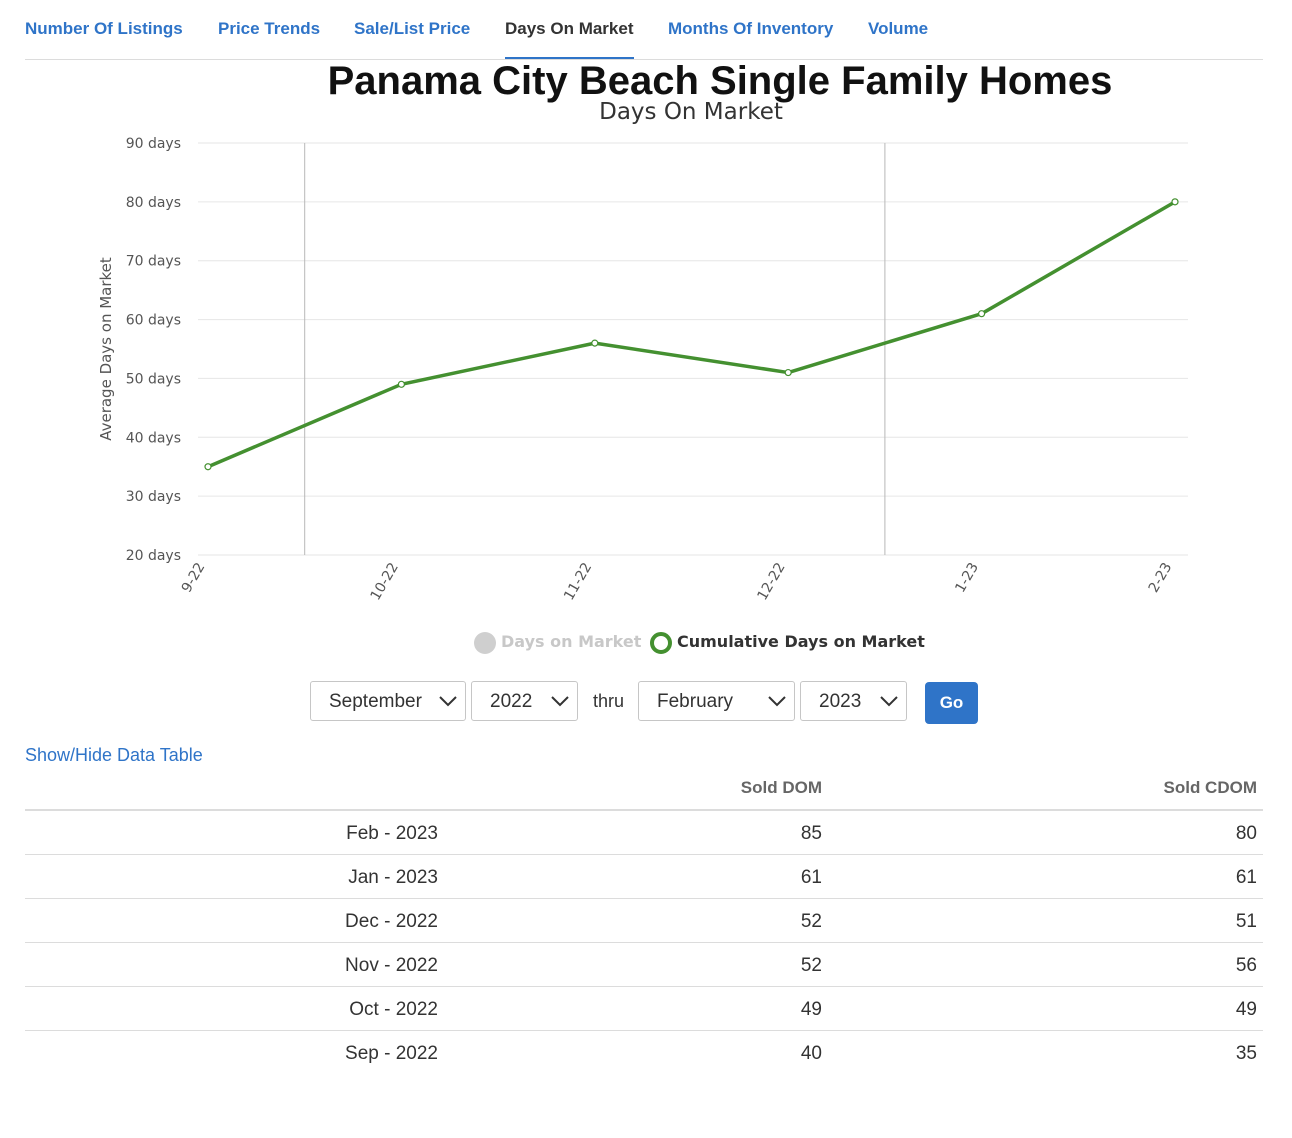  What do you see at coordinates (153, 321) in the screenshot?
I see `y-tick-label: 60 days` at bounding box center [153, 321].